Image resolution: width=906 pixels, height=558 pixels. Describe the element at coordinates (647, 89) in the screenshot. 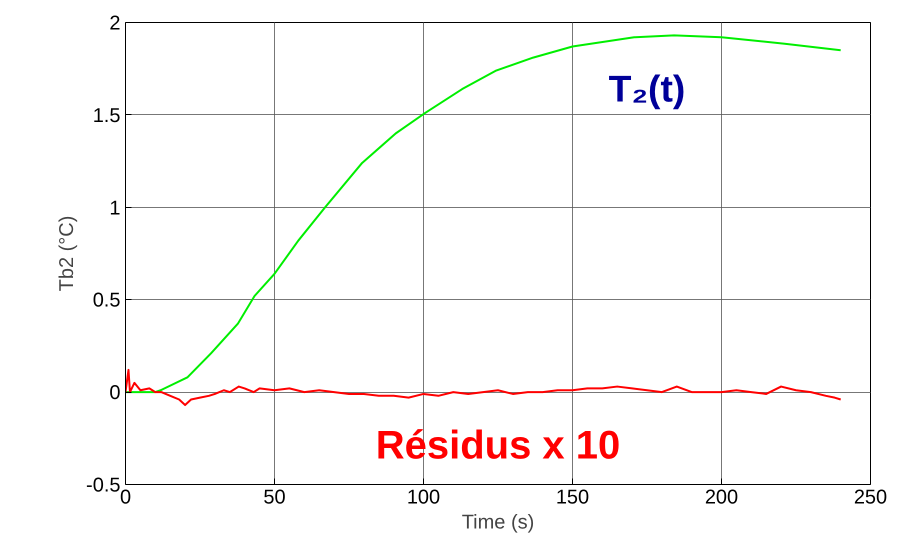

I see `annotation: T₂(t)` at that location.